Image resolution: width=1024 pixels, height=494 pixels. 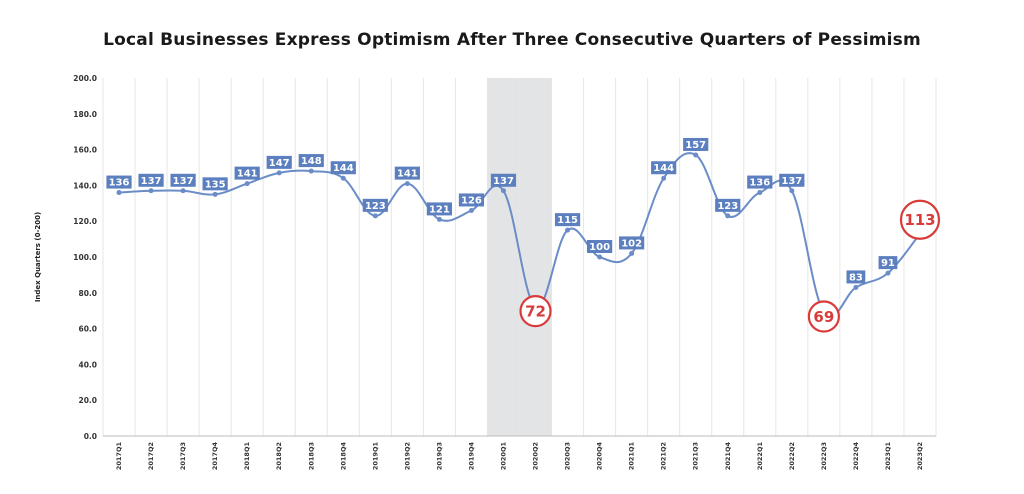 I want to click on data-label: 121, so click(x=439, y=209).